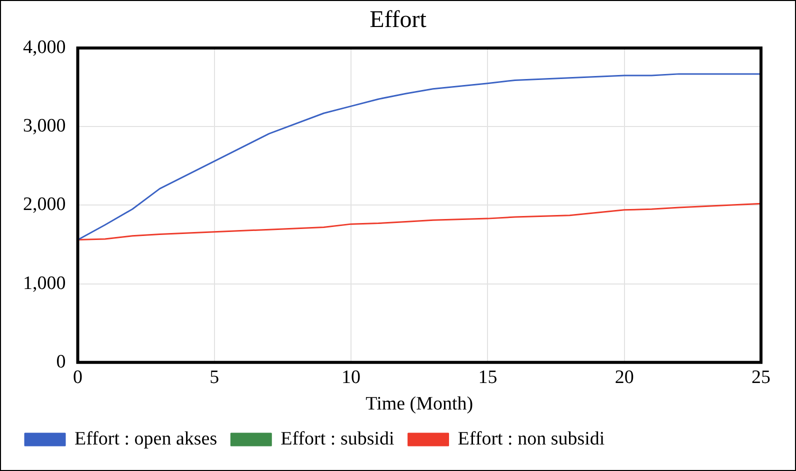 Image resolution: width=796 pixels, height=471 pixels. Describe the element at coordinates (398, 20) in the screenshot. I see `chart-title: Effort` at that location.